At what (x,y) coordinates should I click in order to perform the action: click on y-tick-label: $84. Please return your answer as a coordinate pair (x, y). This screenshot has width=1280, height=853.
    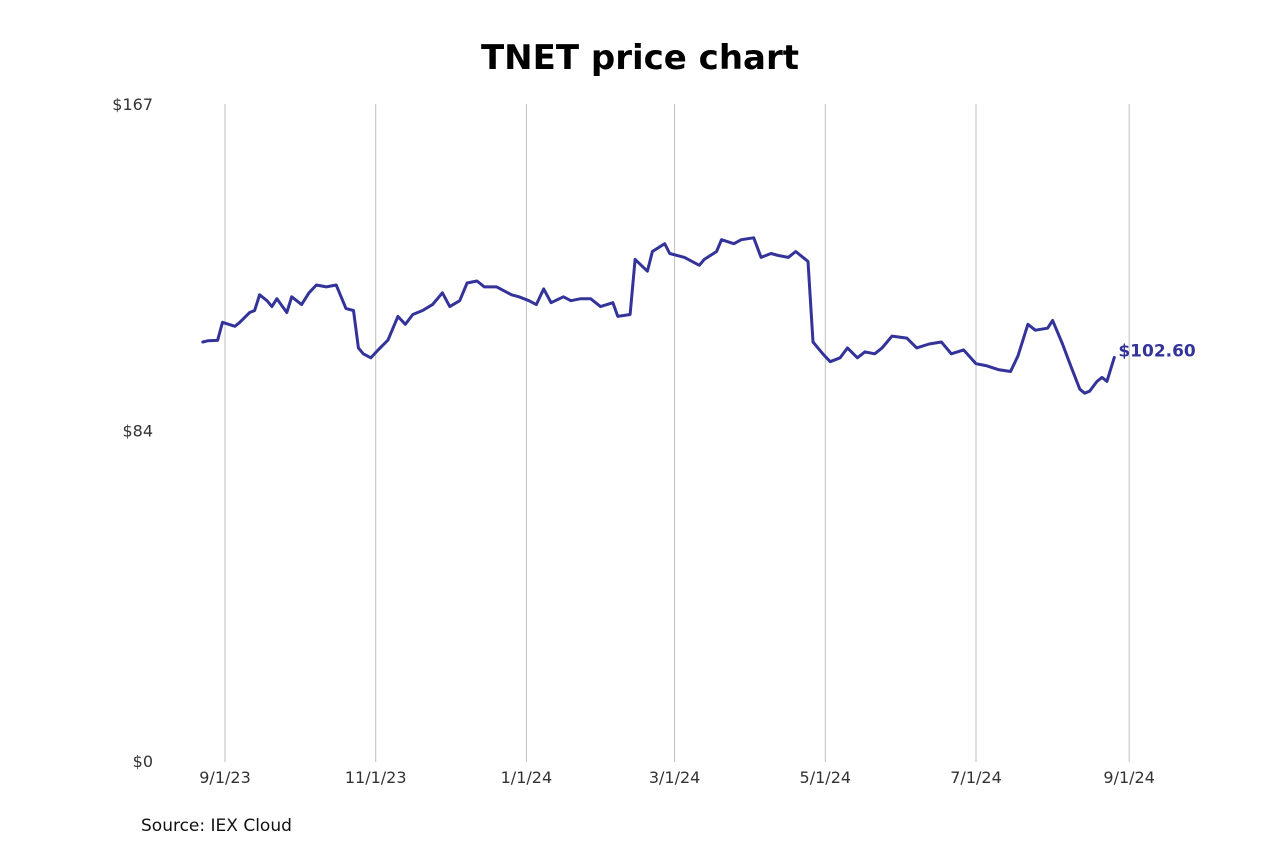
    Looking at the image, I should click on (137, 431).